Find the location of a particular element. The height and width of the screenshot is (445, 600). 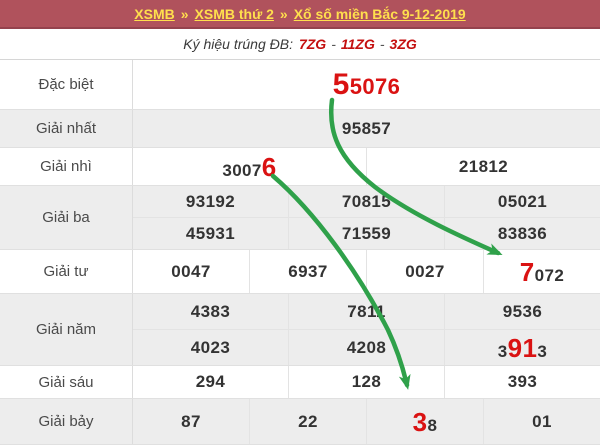

prize-row-giai-bay: Giải bảy 87 22 38 01 is located at coordinates (300, 422).